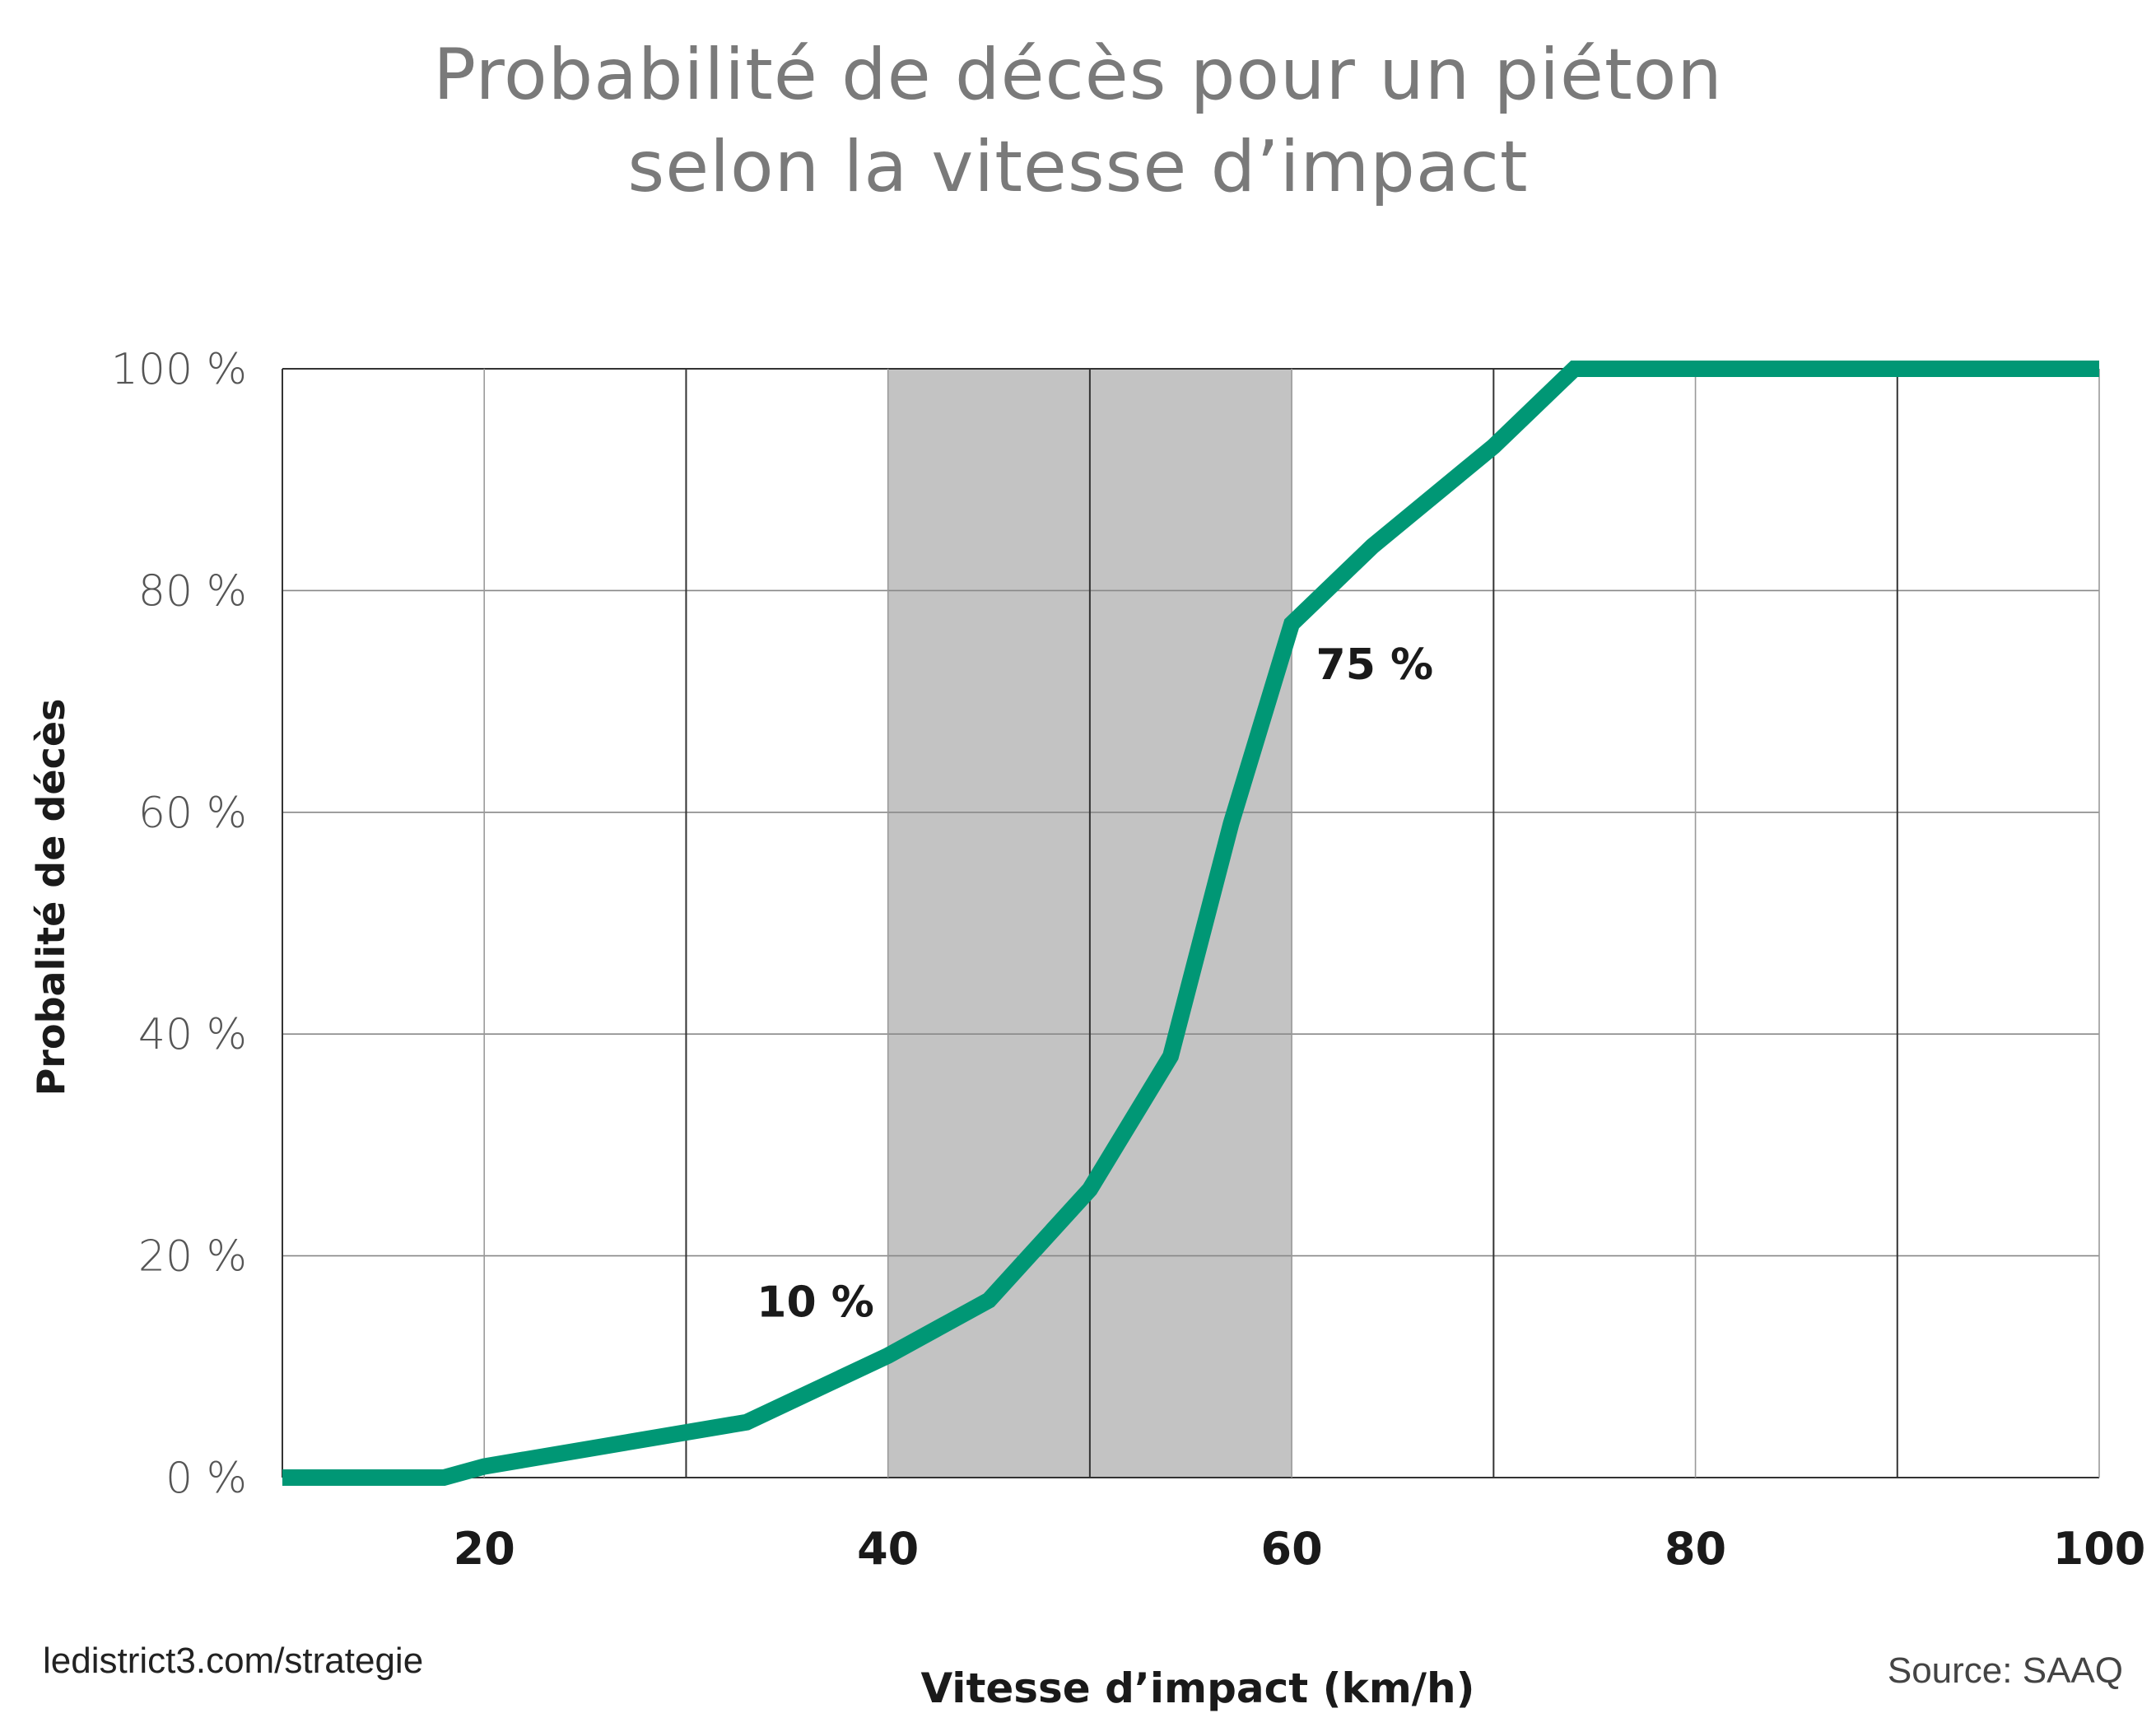  Describe the element at coordinates (206, 1479) in the screenshot. I see `y-tick-label: 0 %` at that location.